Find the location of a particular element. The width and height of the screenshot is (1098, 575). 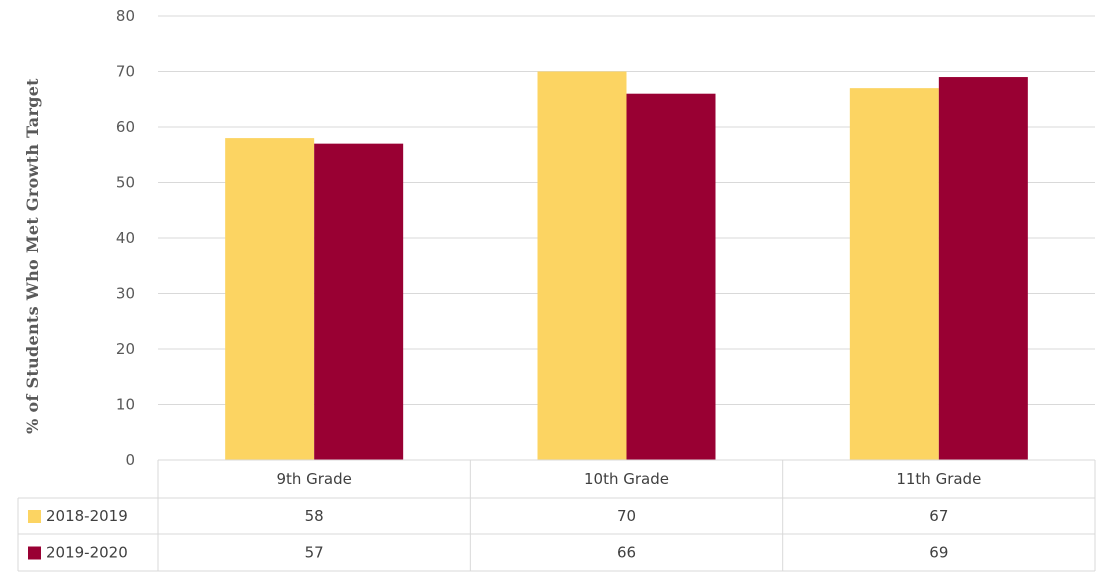

y-tick-label: 0 is located at coordinates (130, 460).